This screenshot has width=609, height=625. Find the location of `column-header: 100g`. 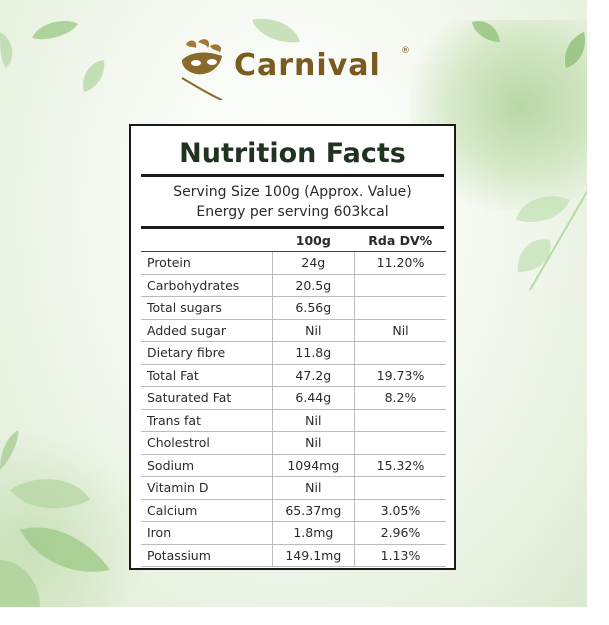

column-header: 100g is located at coordinates (313, 240).